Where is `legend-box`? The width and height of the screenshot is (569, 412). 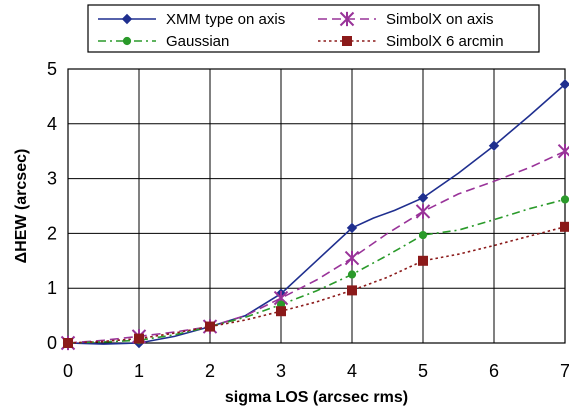 legend-box is located at coordinates (313, 28).